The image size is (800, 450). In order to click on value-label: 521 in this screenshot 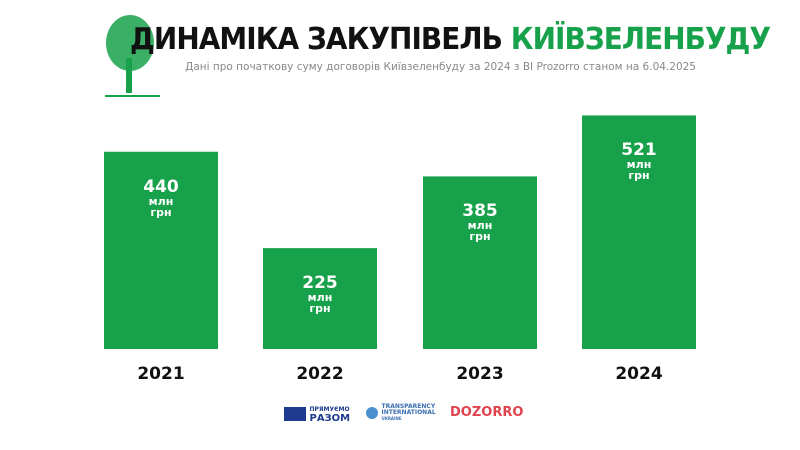, I will do `click(639, 150)`.